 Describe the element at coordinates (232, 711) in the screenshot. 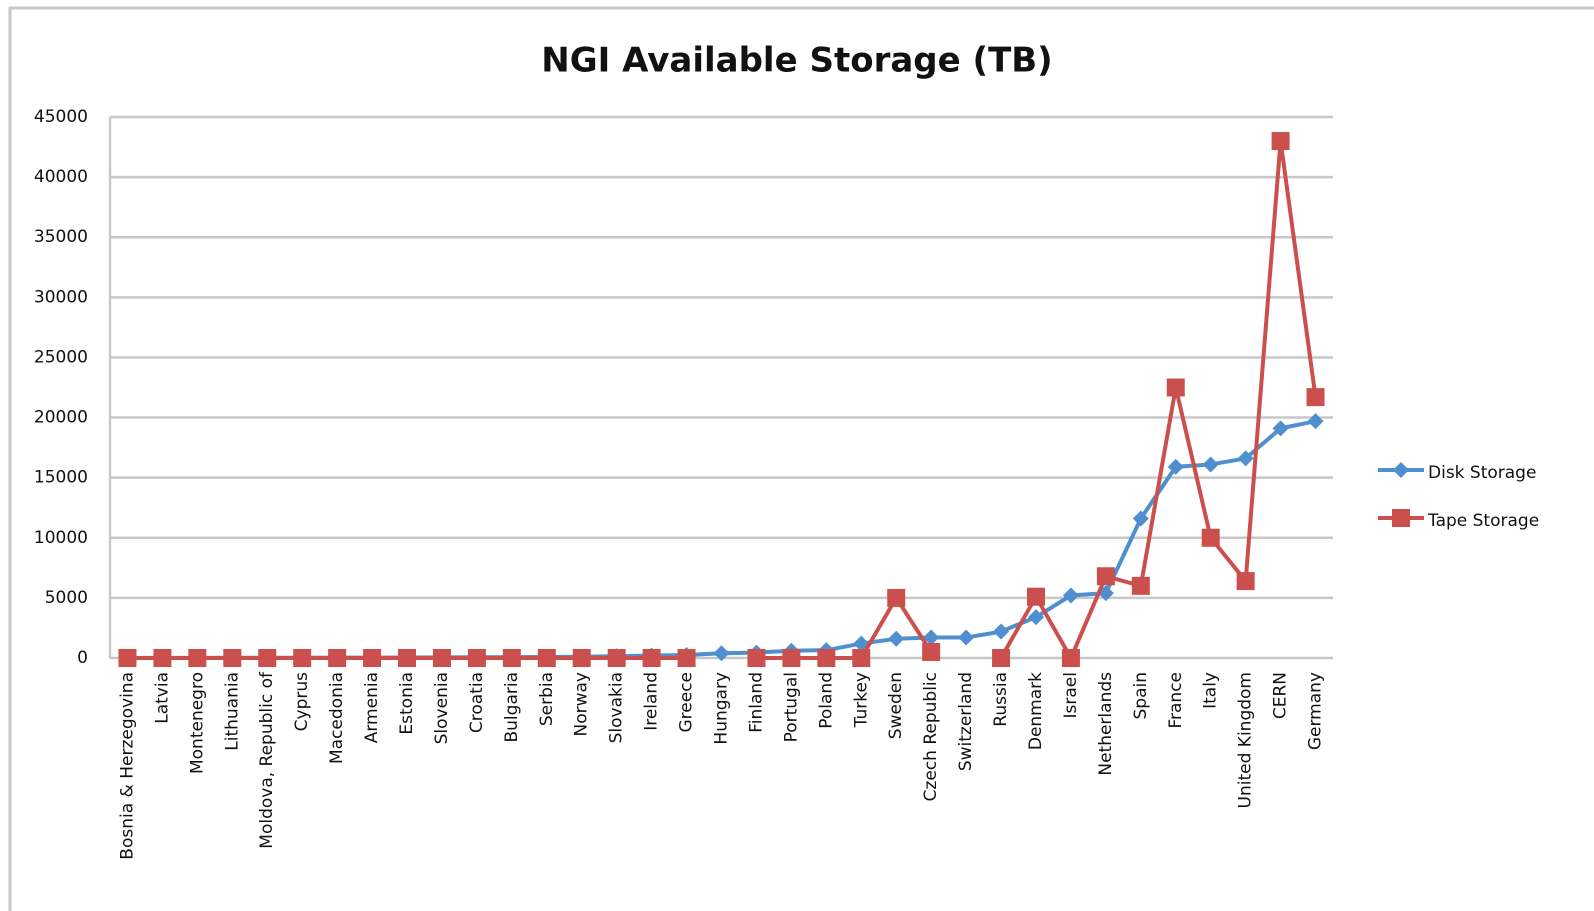

I see `x-tick-label: Lithuania` at that location.